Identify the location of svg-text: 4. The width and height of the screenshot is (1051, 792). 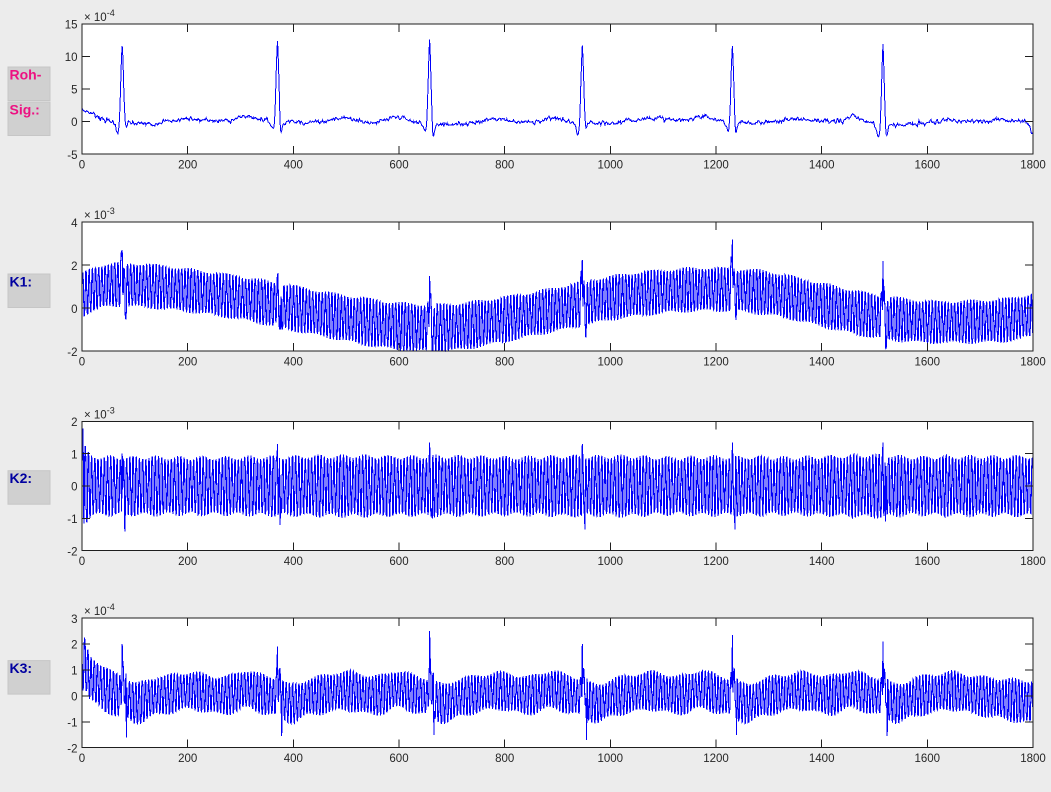
(74, 224).